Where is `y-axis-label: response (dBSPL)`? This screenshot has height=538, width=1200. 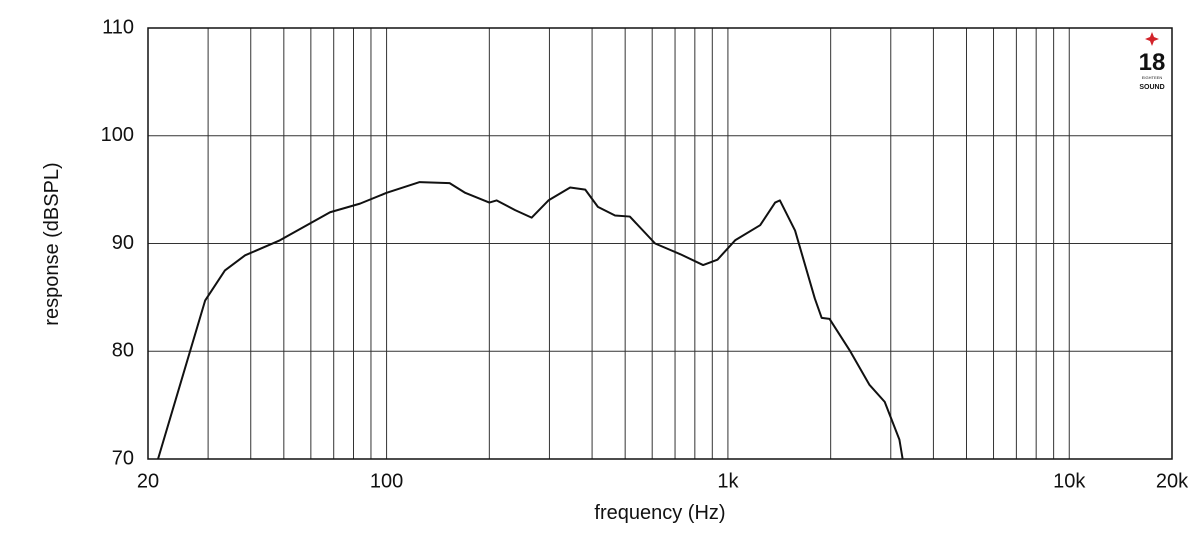
y-axis-label: response (dBSPL) is located at coordinates (52, 243).